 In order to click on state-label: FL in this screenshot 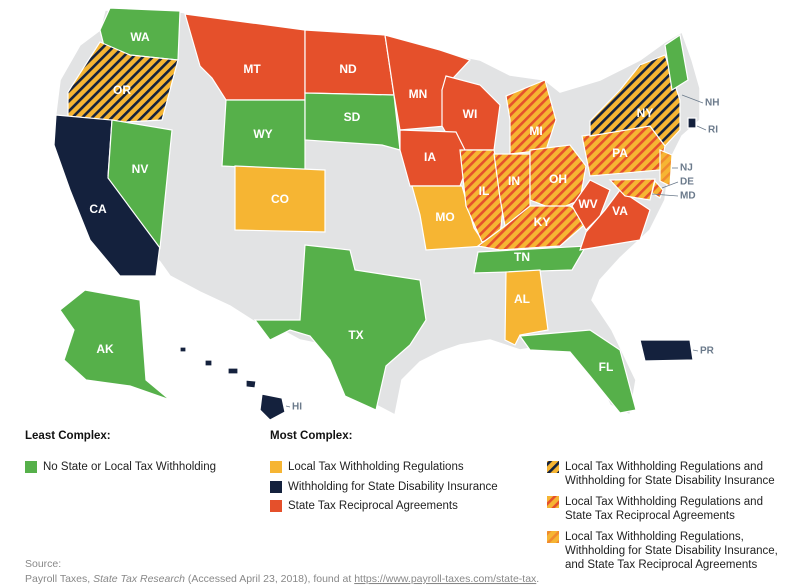, I will do `click(606, 367)`.